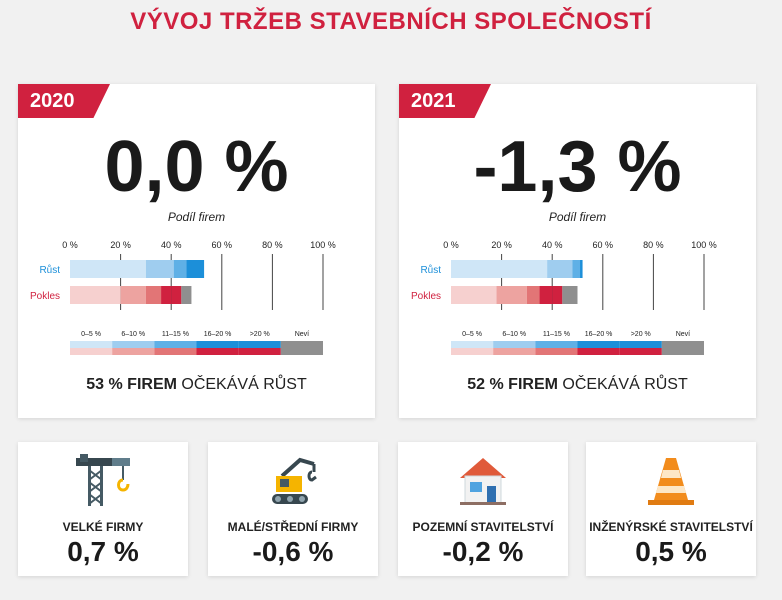 The height and width of the screenshot is (600, 782). Describe the element at coordinates (293, 551) in the screenshot. I see `category-value: -0,6 %` at that location.